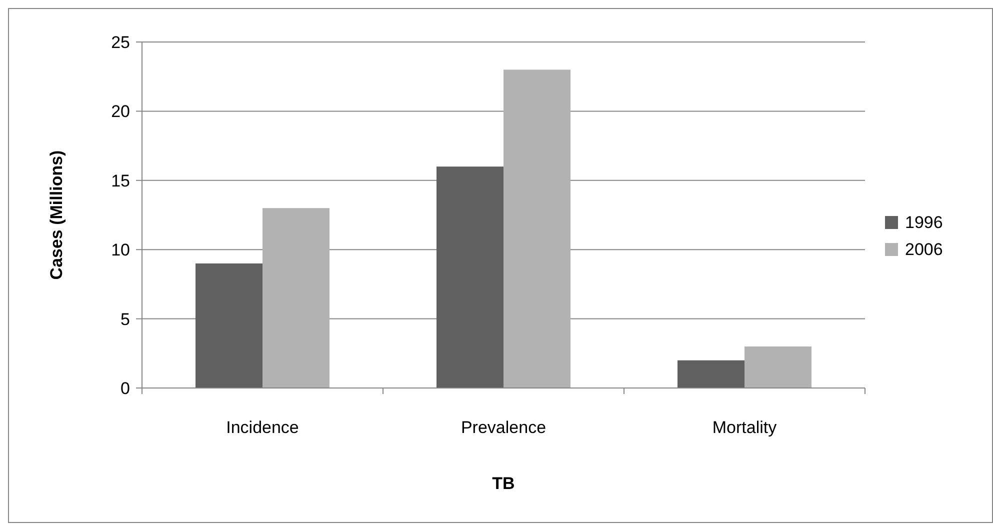 The image size is (993, 525). Describe the element at coordinates (56, 215) in the screenshot. I see `y-axis-title: Cases (Millions)` at that location.